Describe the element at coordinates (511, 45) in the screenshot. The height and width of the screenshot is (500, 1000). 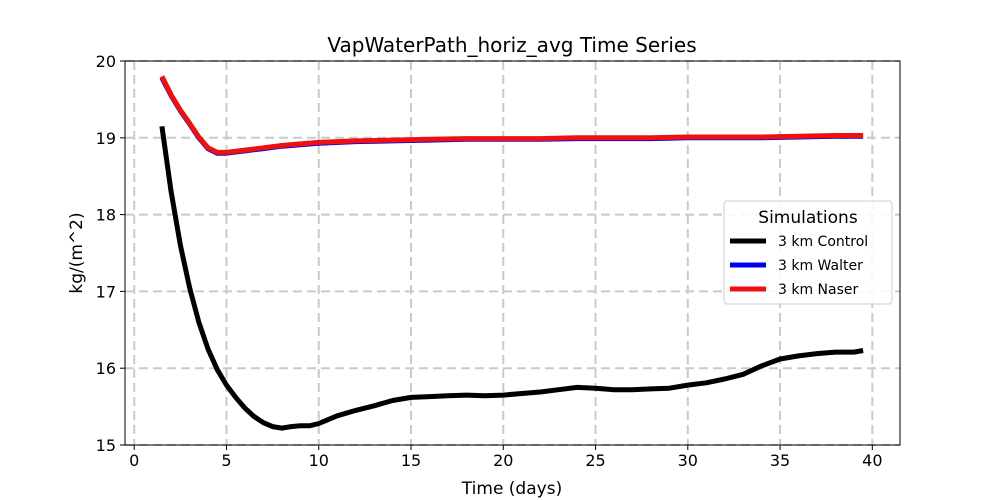
I see `chart-title: VapWaterPath_horiz_avg Time Series` at that location.